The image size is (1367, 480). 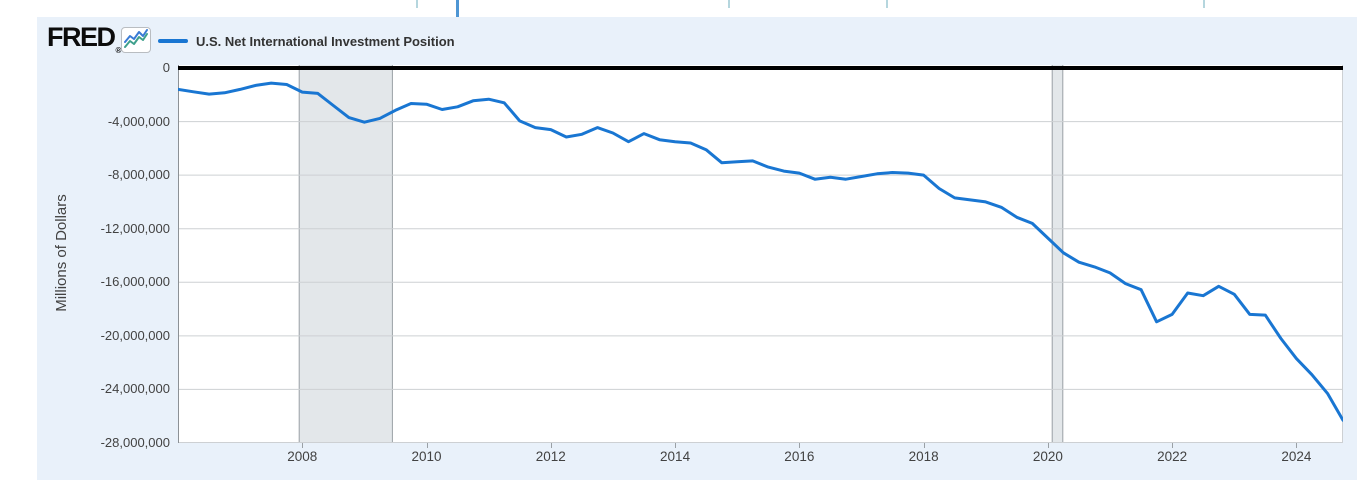 What do you see at coordinates (84, 39) in the screenshot?
I see `fred-logo: FRED®` at bounding box center [84, 39].